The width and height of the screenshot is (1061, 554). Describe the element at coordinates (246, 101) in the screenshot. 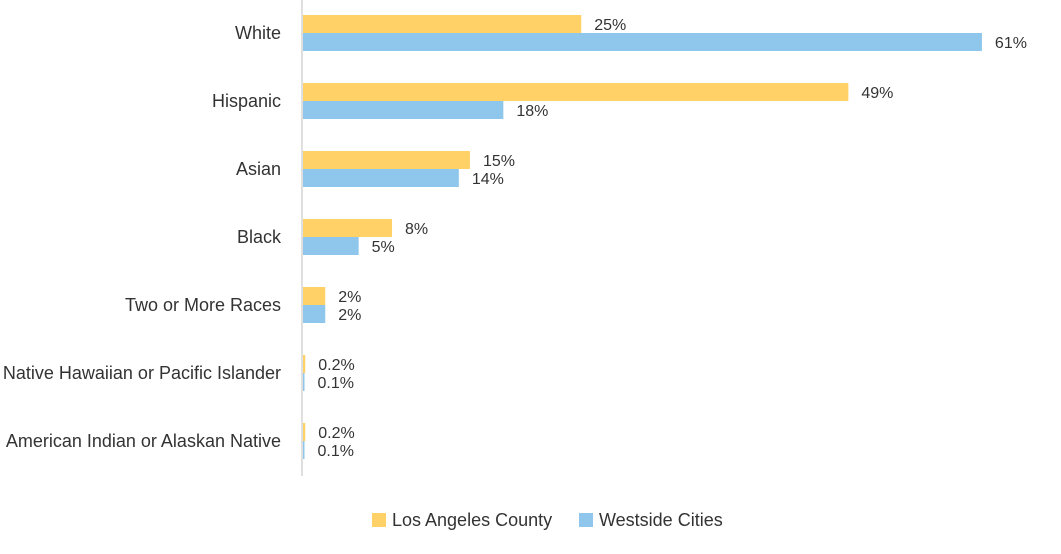

I see `category-label-hispanic: Hispanic` at that location.